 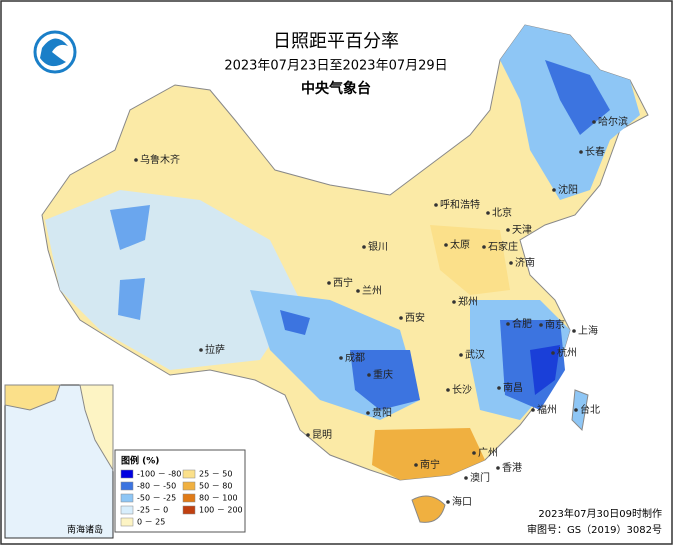 I want to click on city-label: 贵阳, so click(x=382, y=412).